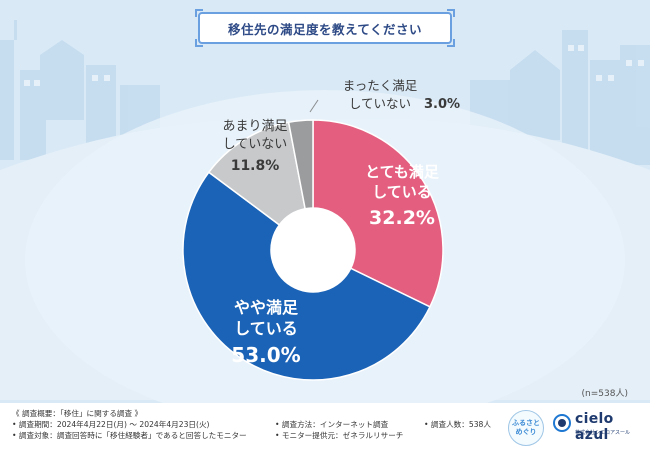 This screenshot has height=450, width=650. Describe the element at coordinates (604, 394) in the screenshot. I see `sample-size-label: (n=538人)` at that location.